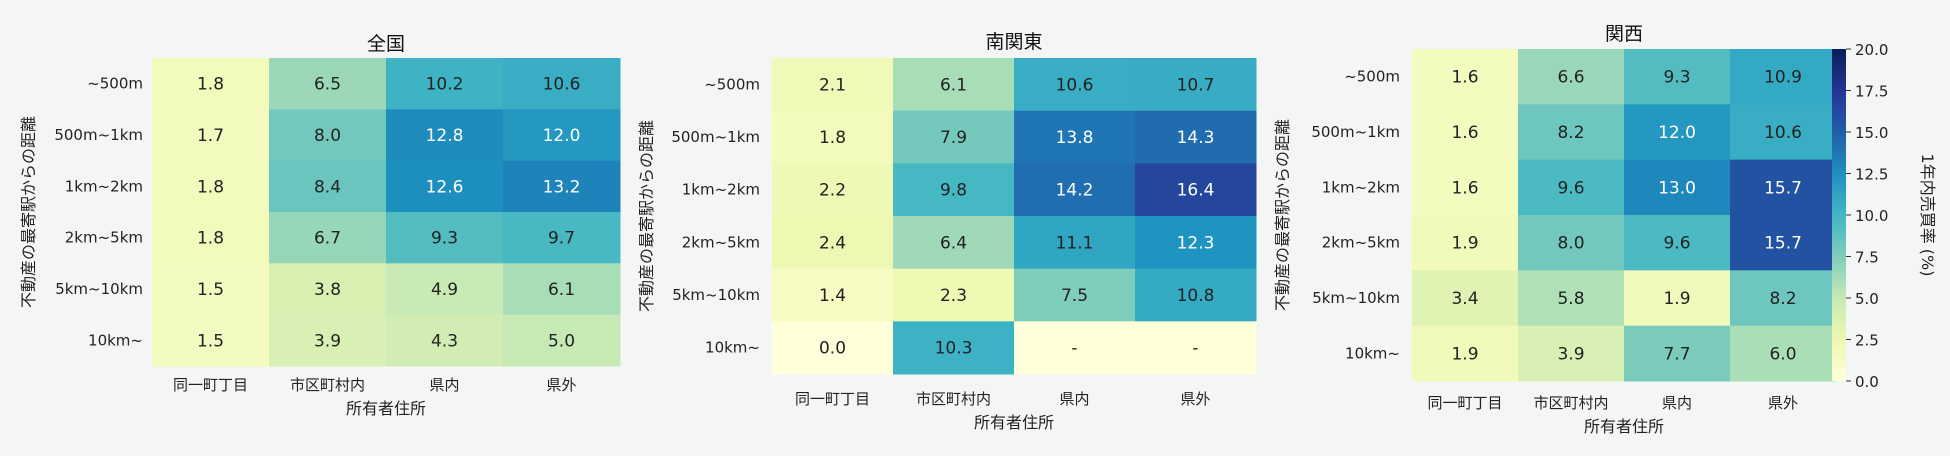  I want to click on colorbar-tick-label: 20.0, so click(1871, 50).